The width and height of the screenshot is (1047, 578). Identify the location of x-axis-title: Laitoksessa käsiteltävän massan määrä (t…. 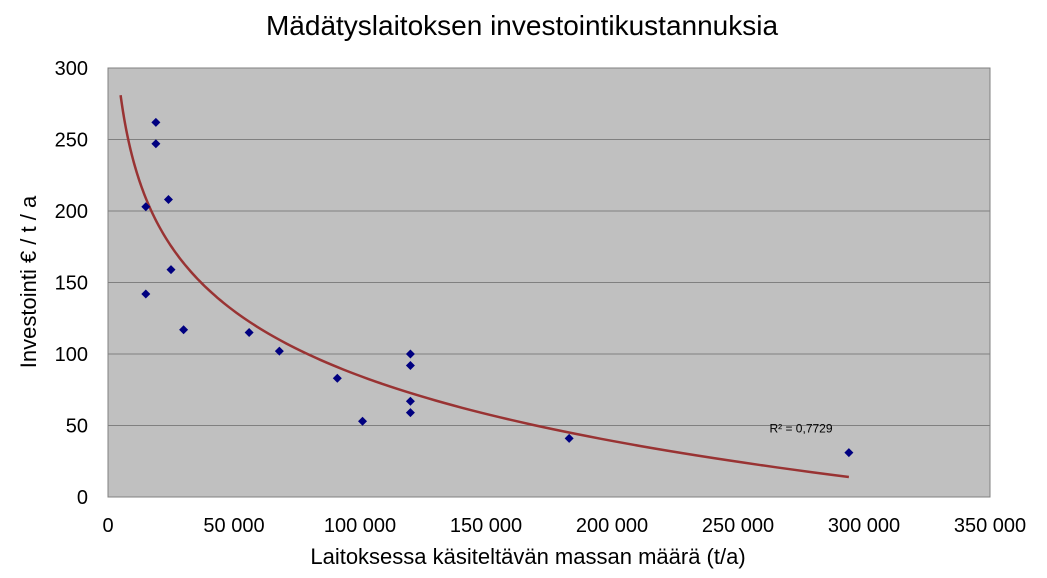
(527, 556).